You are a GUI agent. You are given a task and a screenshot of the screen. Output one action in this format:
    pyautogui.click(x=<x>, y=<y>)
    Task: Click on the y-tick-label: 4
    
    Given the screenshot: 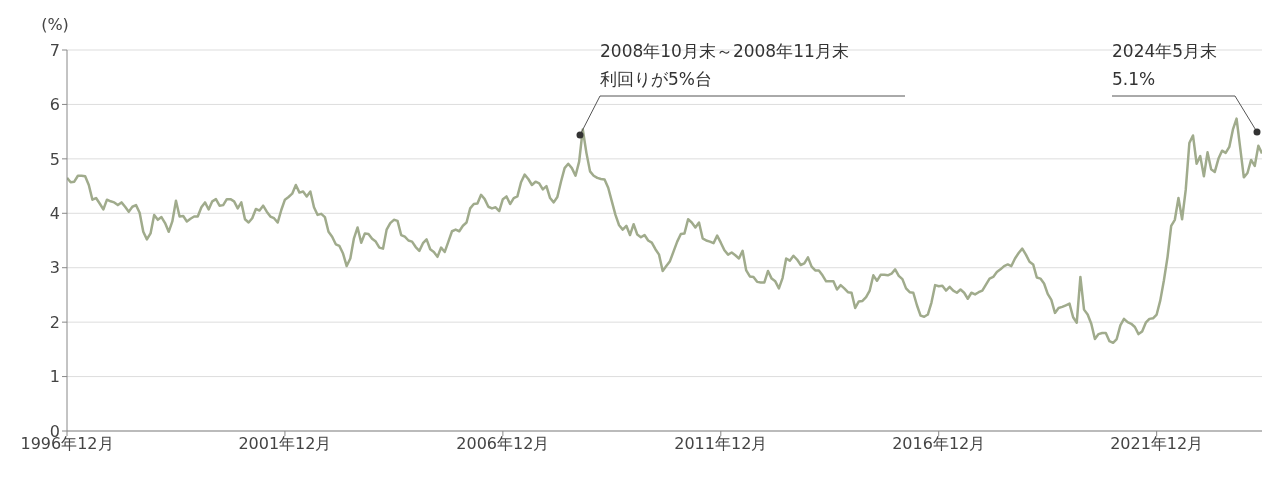 What is the action you would take?
    pyautogui.click(x=54, y=213)
    